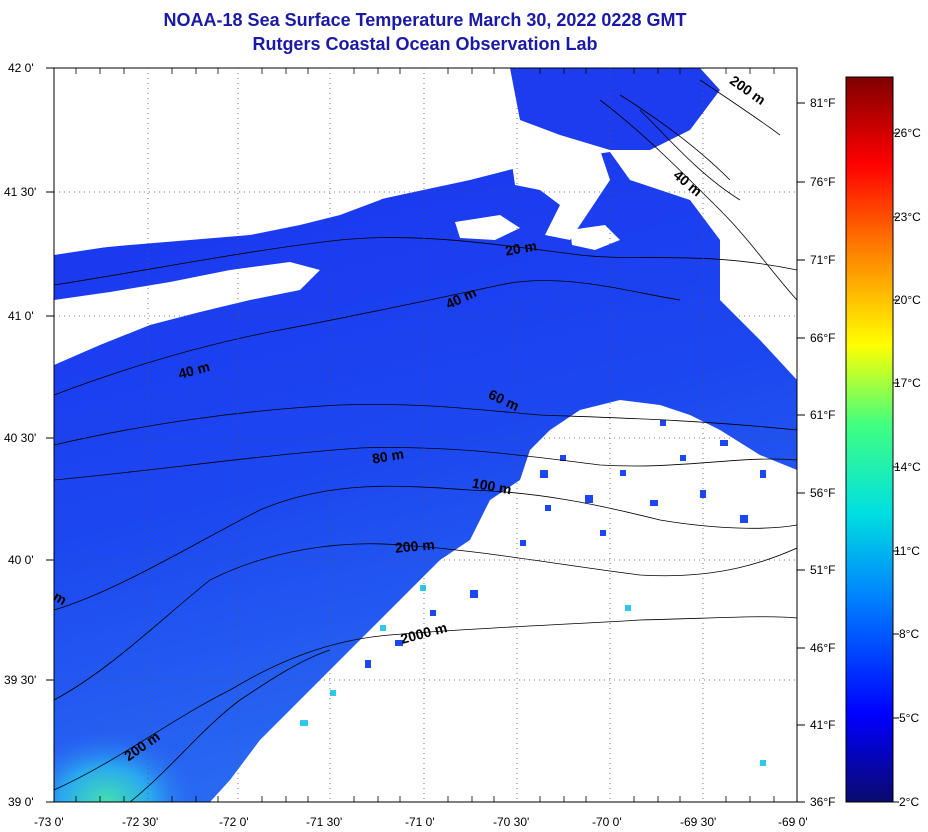  What do you see at coordinates (823, 493) in the screenshot?
I see `fahrenheit-label: 56°F` at bounding box center [823, 493].